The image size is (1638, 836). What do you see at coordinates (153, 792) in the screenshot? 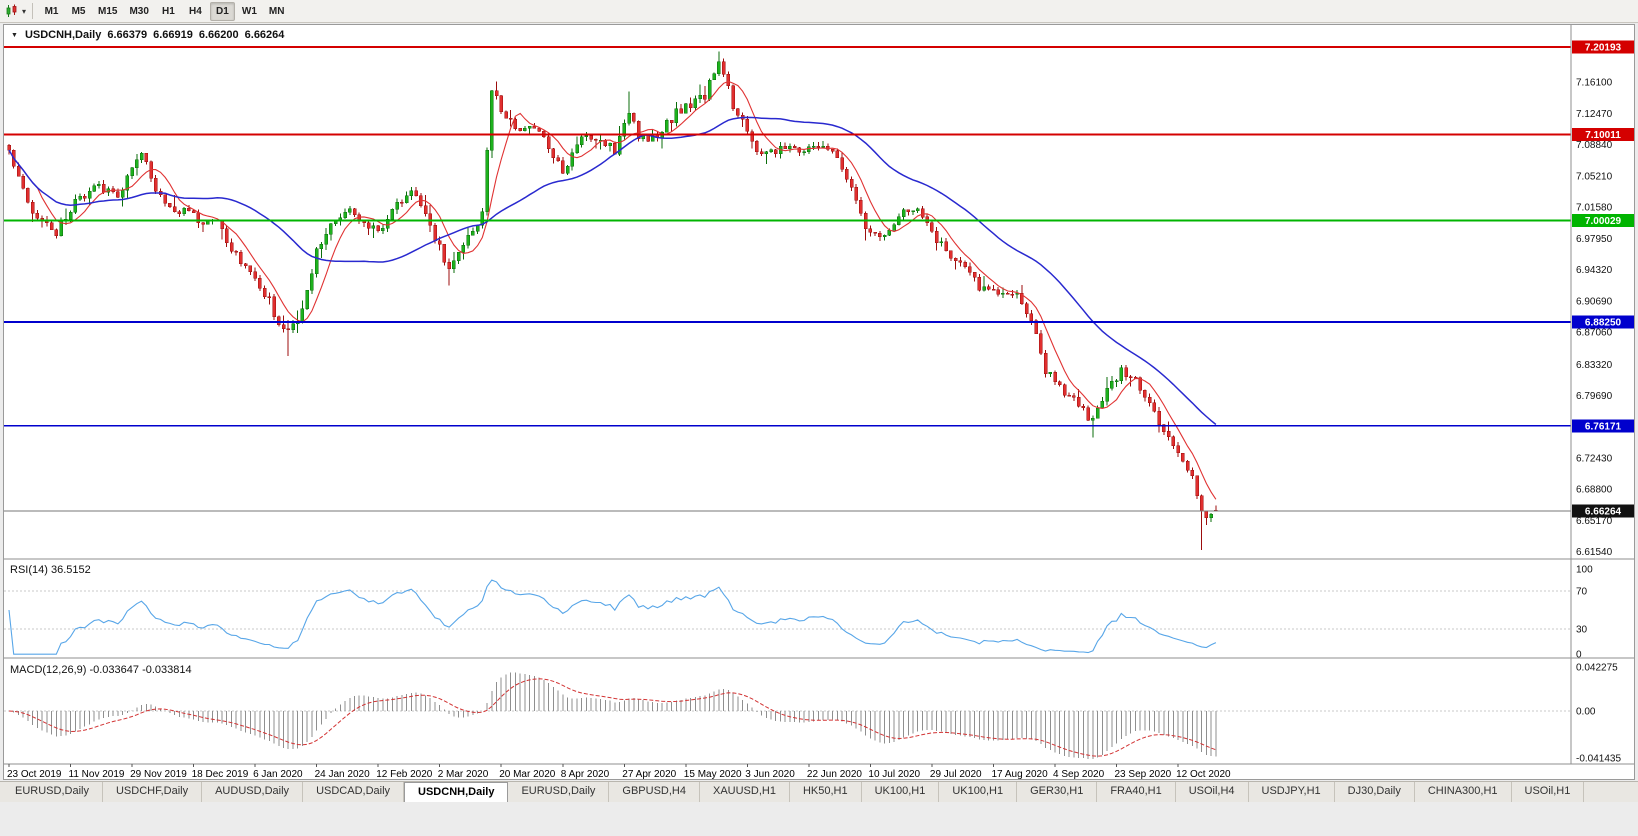
I see `chart-tab-usdchf-daily: USDCHF,Daily` at bounding box center [153, 792].